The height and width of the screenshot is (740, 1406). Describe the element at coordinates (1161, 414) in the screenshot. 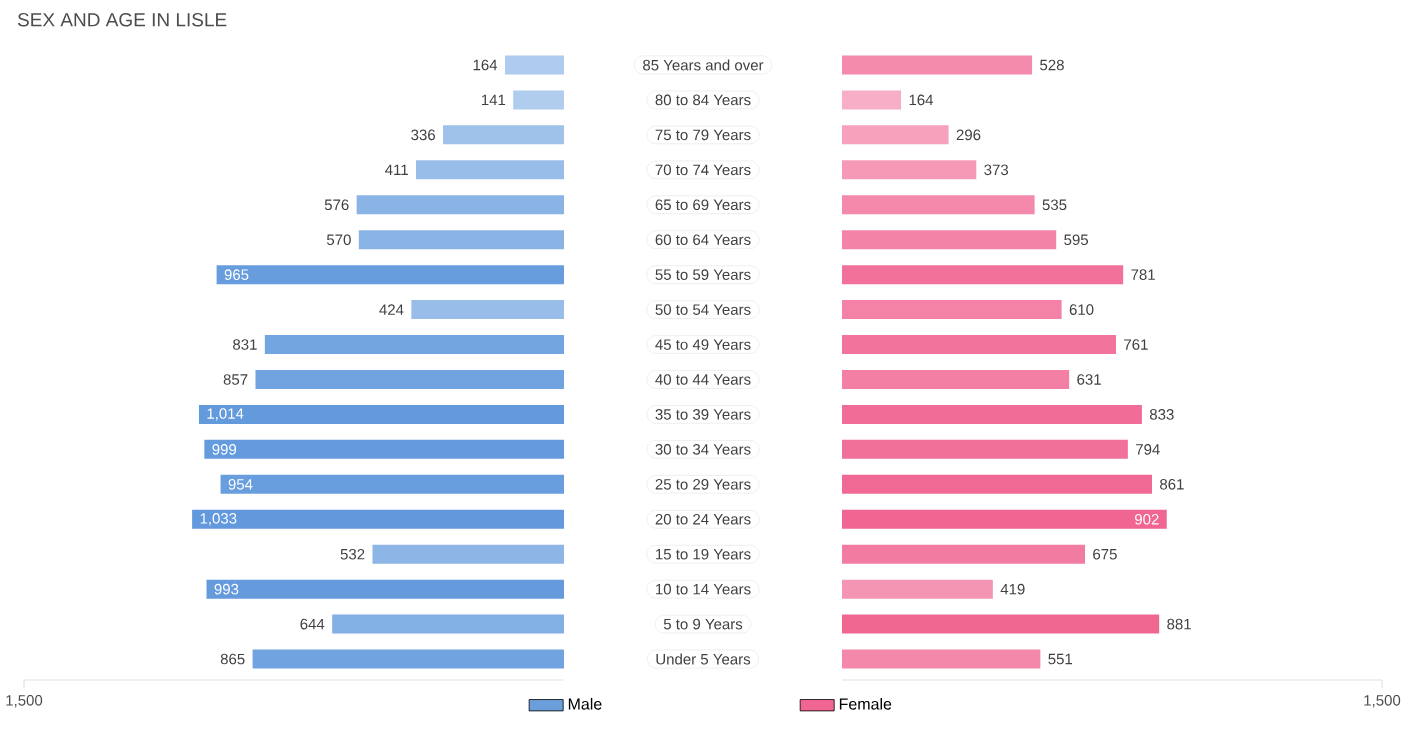

I see `data-label: 833` at that location.